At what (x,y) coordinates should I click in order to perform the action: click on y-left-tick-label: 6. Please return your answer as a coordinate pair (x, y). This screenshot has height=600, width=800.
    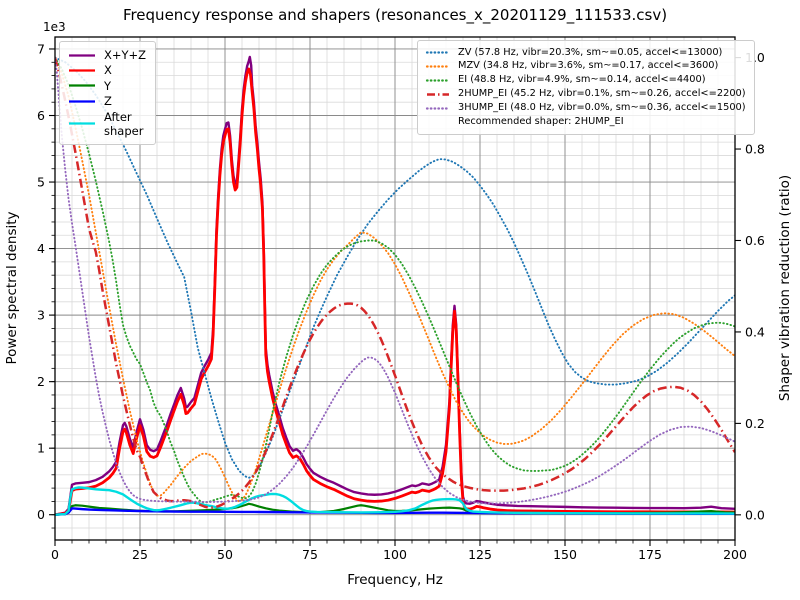
    Looking at the image, I should click on (41, 115).